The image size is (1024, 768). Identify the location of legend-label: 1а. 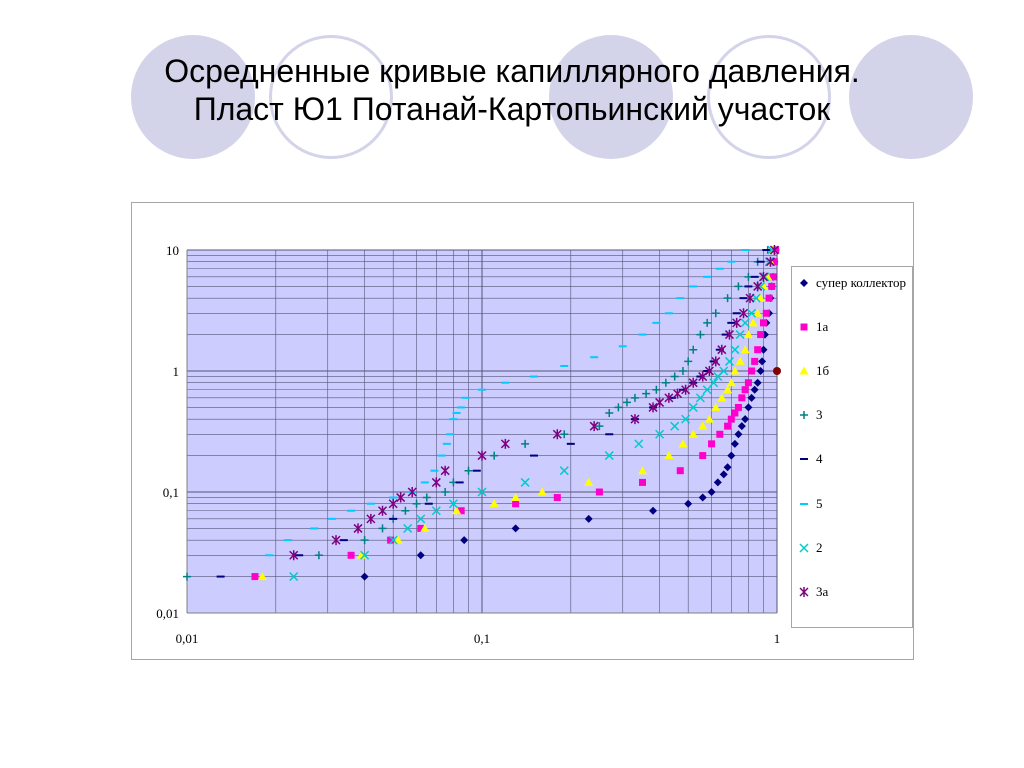
(822, 326).